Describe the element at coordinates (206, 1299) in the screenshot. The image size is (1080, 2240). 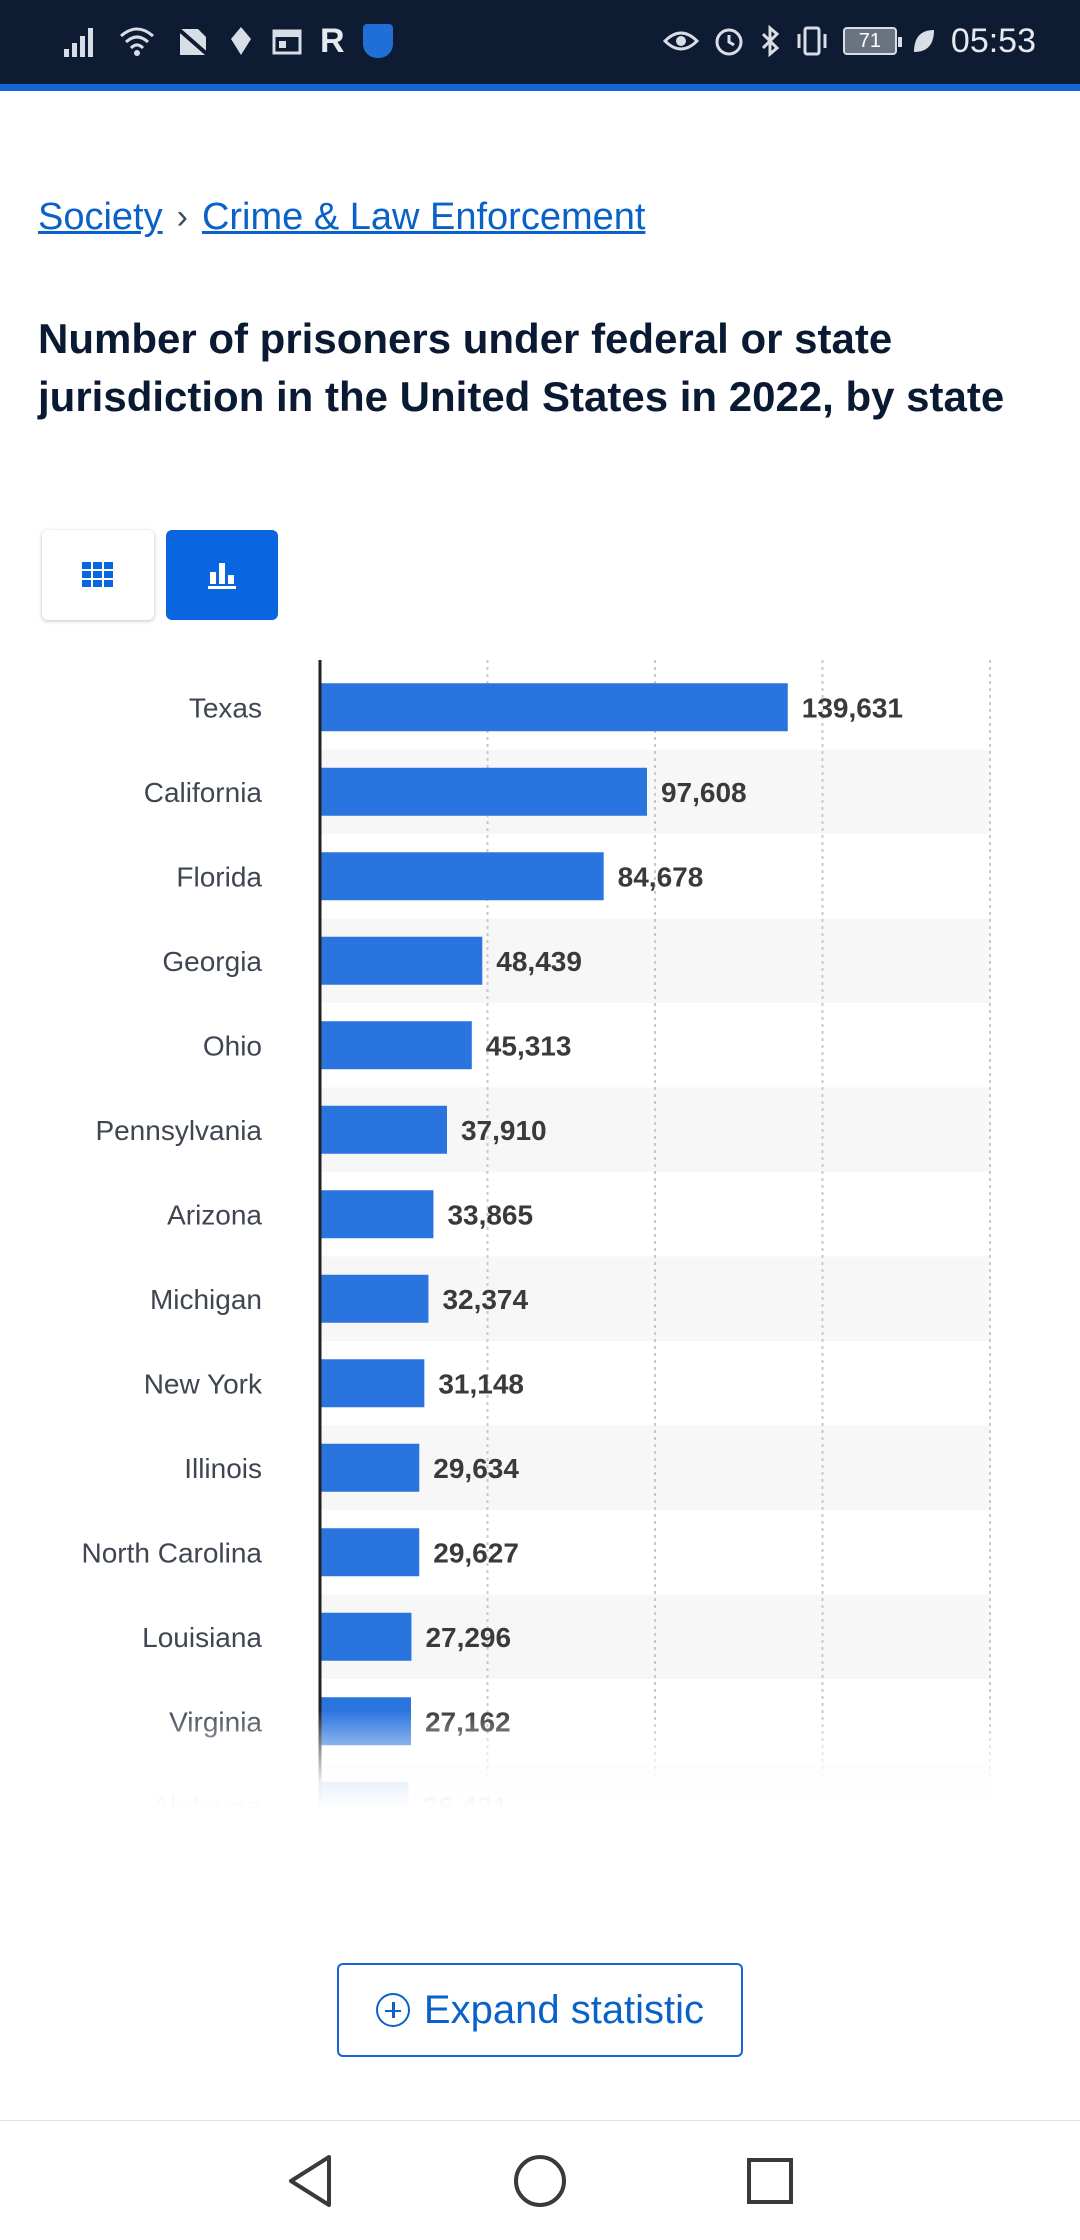
I see `chart-category-label: Michigan` at that location.